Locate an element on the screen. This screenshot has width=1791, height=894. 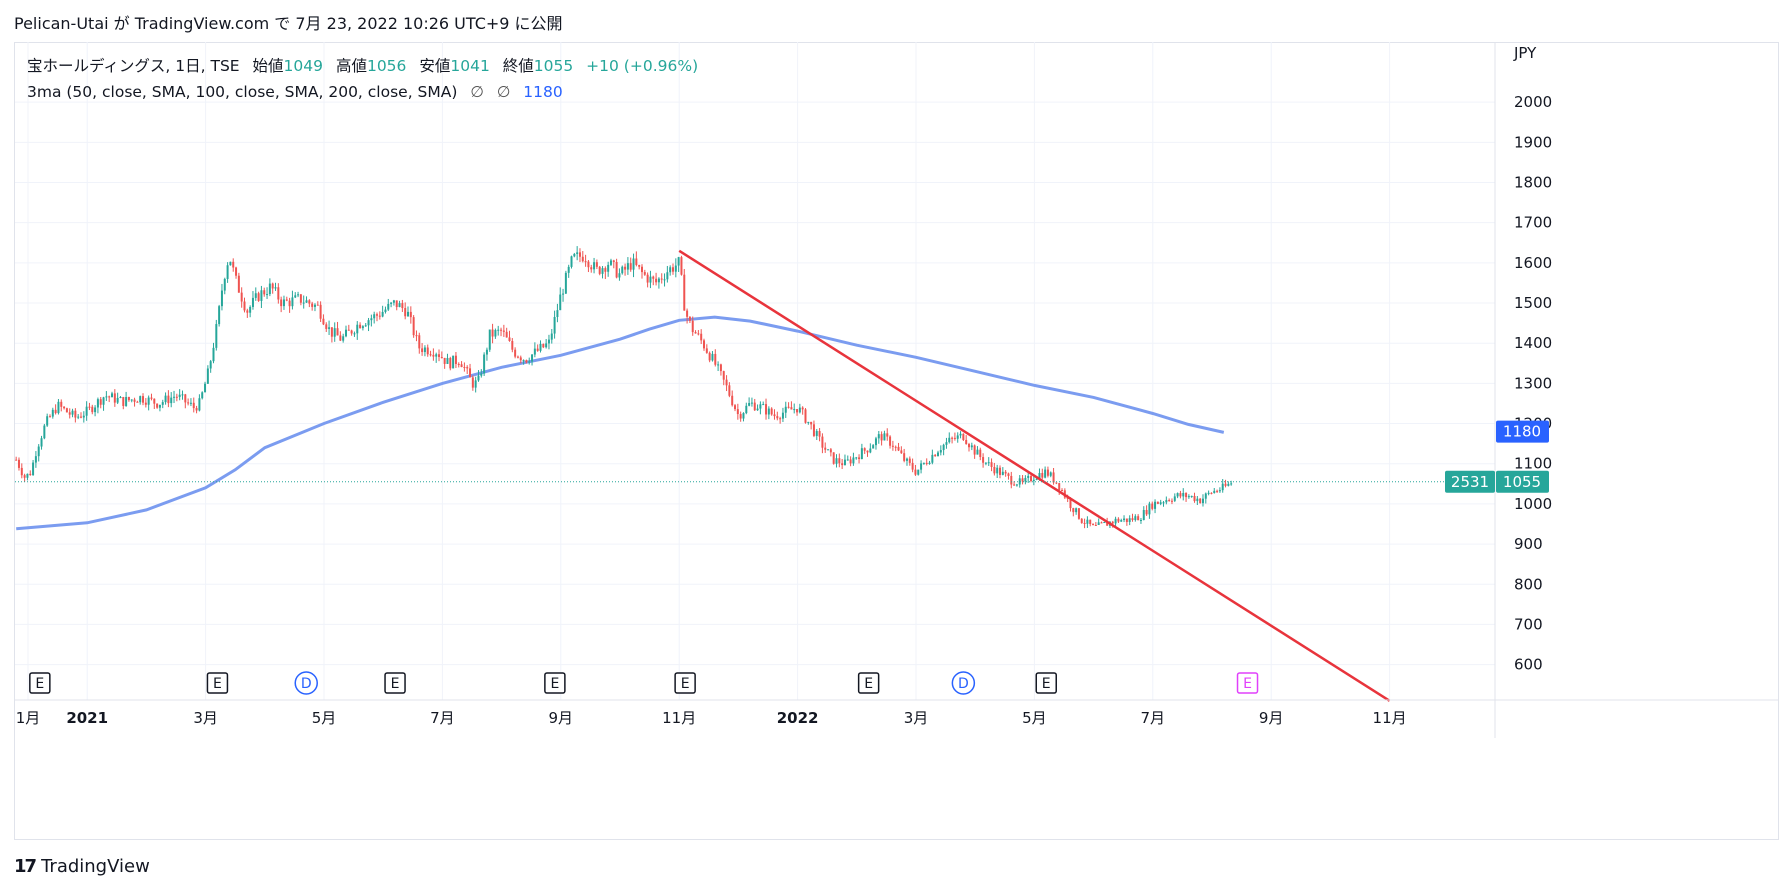
legend-high-label: 高値 is located at coordinates (351, 66).